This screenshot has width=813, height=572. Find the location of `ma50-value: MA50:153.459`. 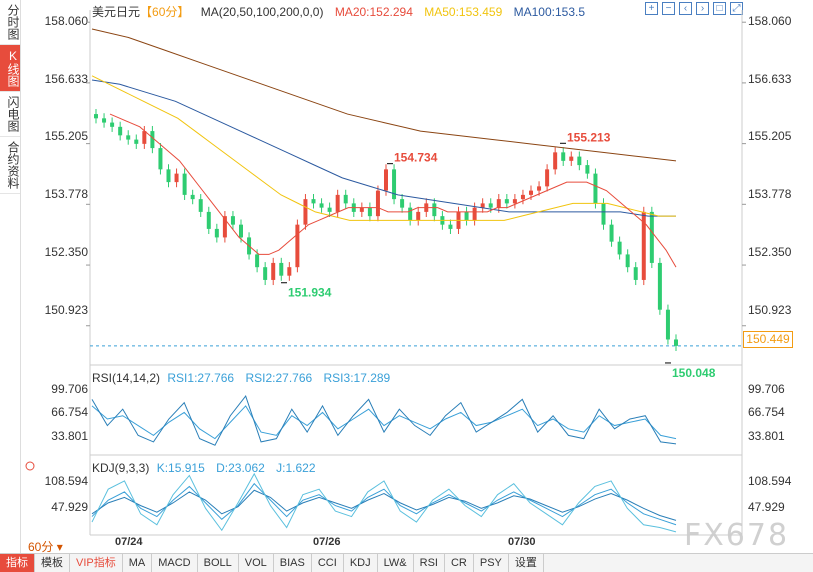

ma50-value: MA50:153.459 is located at coordinates (463, 12).